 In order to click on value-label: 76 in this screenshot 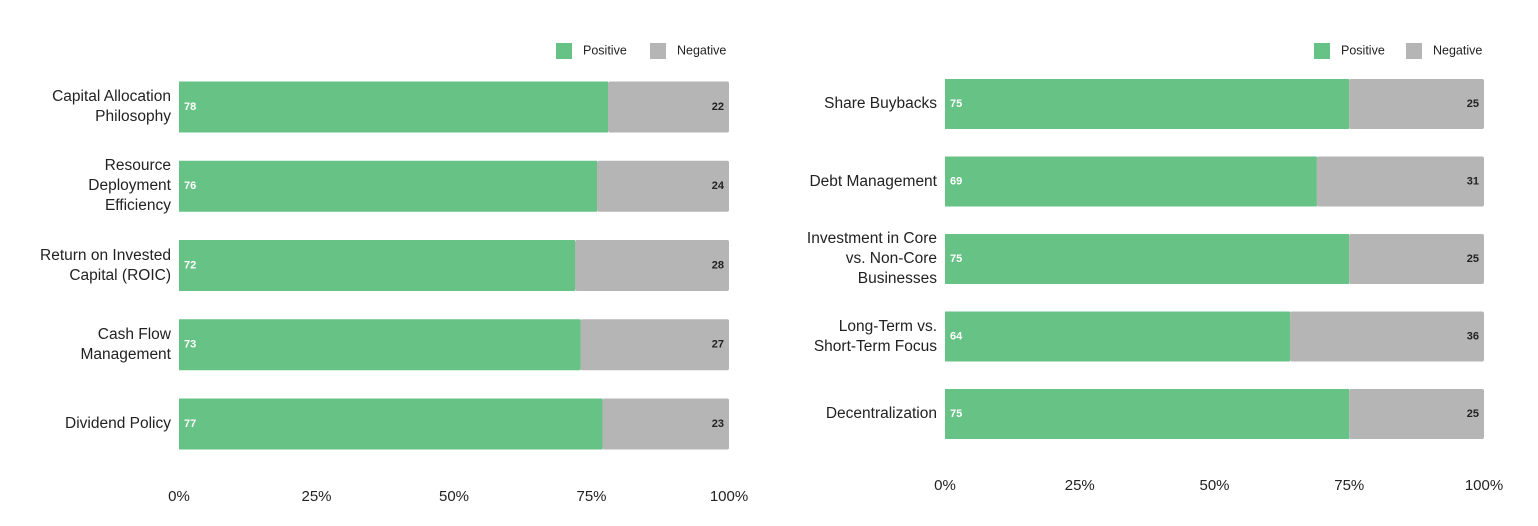, I will do `click(190, 186)`.